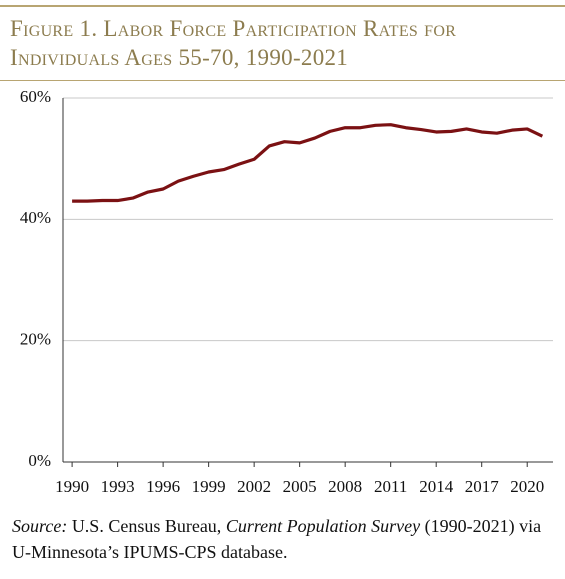  Describe the element at coordinates (40, 526) in the screenshot. I see `source-label: Source:` at that location.